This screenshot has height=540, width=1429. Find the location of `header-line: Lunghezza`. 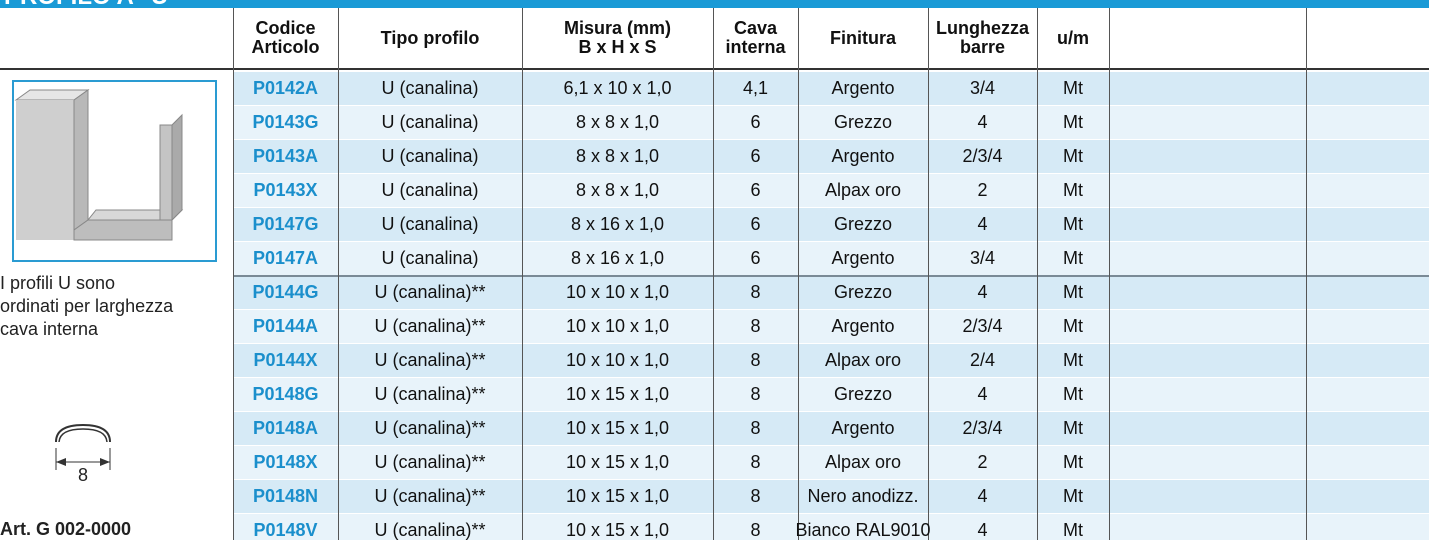

header-line: Lunghezza is located at coordinates (982, 28).